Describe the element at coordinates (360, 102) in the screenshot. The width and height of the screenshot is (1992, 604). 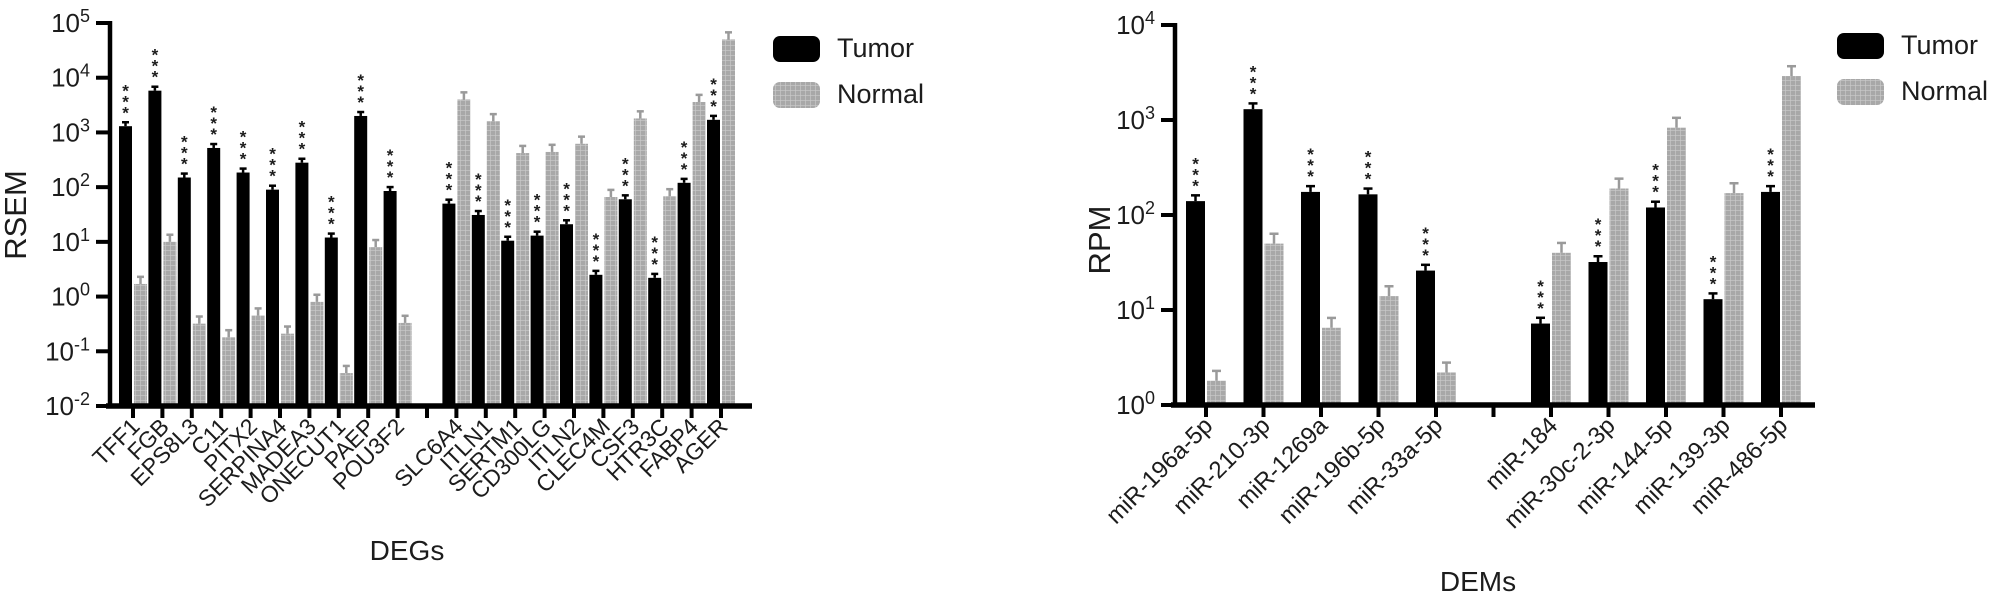
I see `significance-asterisk-PAEP-0: *` at that location.